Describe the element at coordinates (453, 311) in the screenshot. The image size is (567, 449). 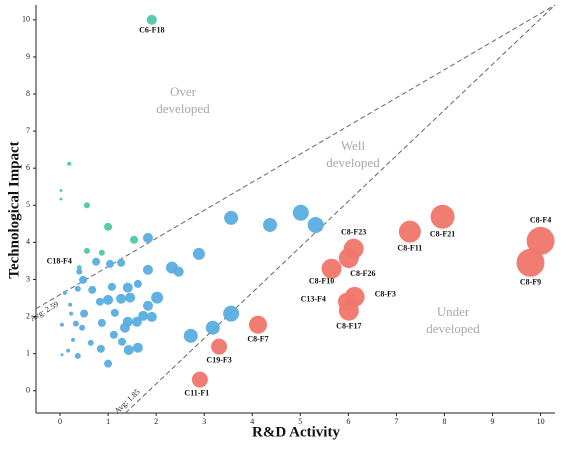
I see `region-label: Under` at that location.